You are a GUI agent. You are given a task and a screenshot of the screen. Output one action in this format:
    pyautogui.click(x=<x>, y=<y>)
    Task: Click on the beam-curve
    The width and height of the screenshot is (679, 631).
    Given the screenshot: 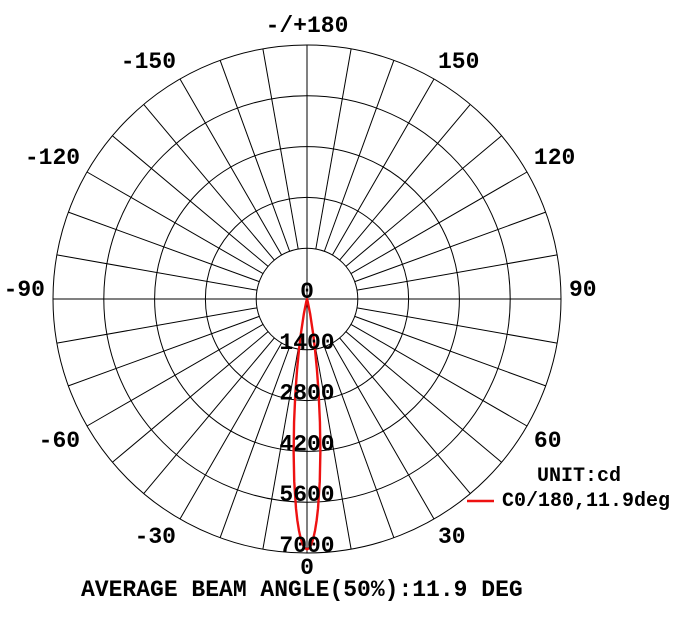 What is the action you would take?
    pyautogui.click(x=307, y=424)
    